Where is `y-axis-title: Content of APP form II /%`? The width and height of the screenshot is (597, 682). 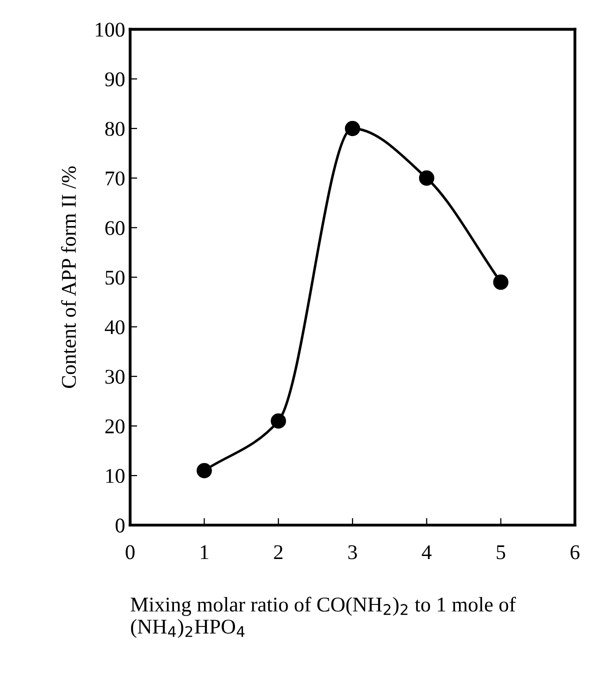 y-axis-title: Content of APP form II /% is located at coordinates (68, 277).